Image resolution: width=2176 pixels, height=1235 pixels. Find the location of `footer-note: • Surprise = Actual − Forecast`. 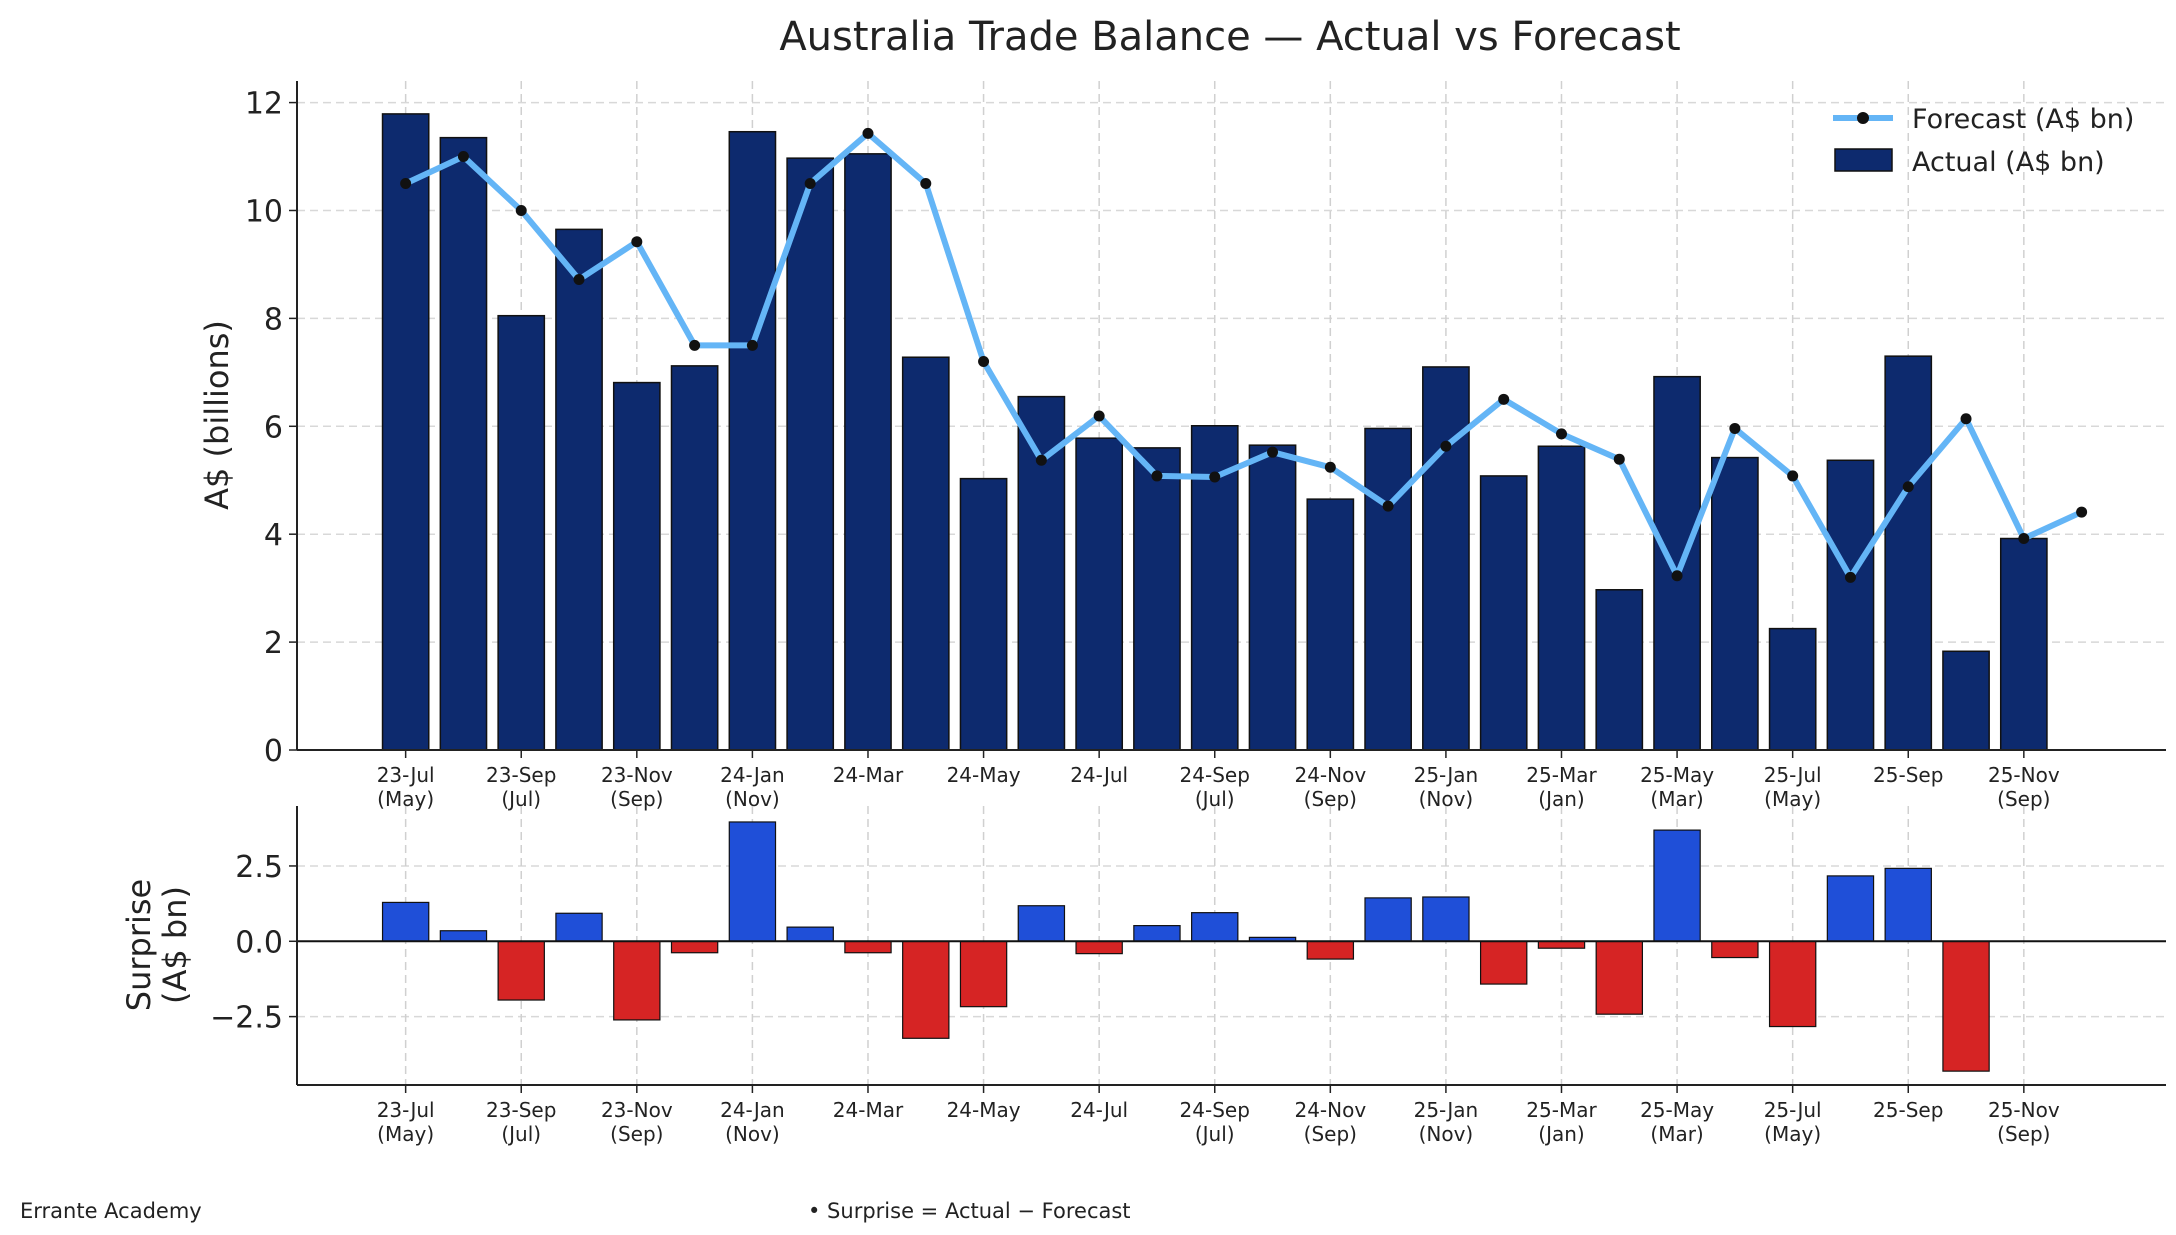

footer-note: • Surprise = Actual − Forecast is located at coordinates (969, 1211).